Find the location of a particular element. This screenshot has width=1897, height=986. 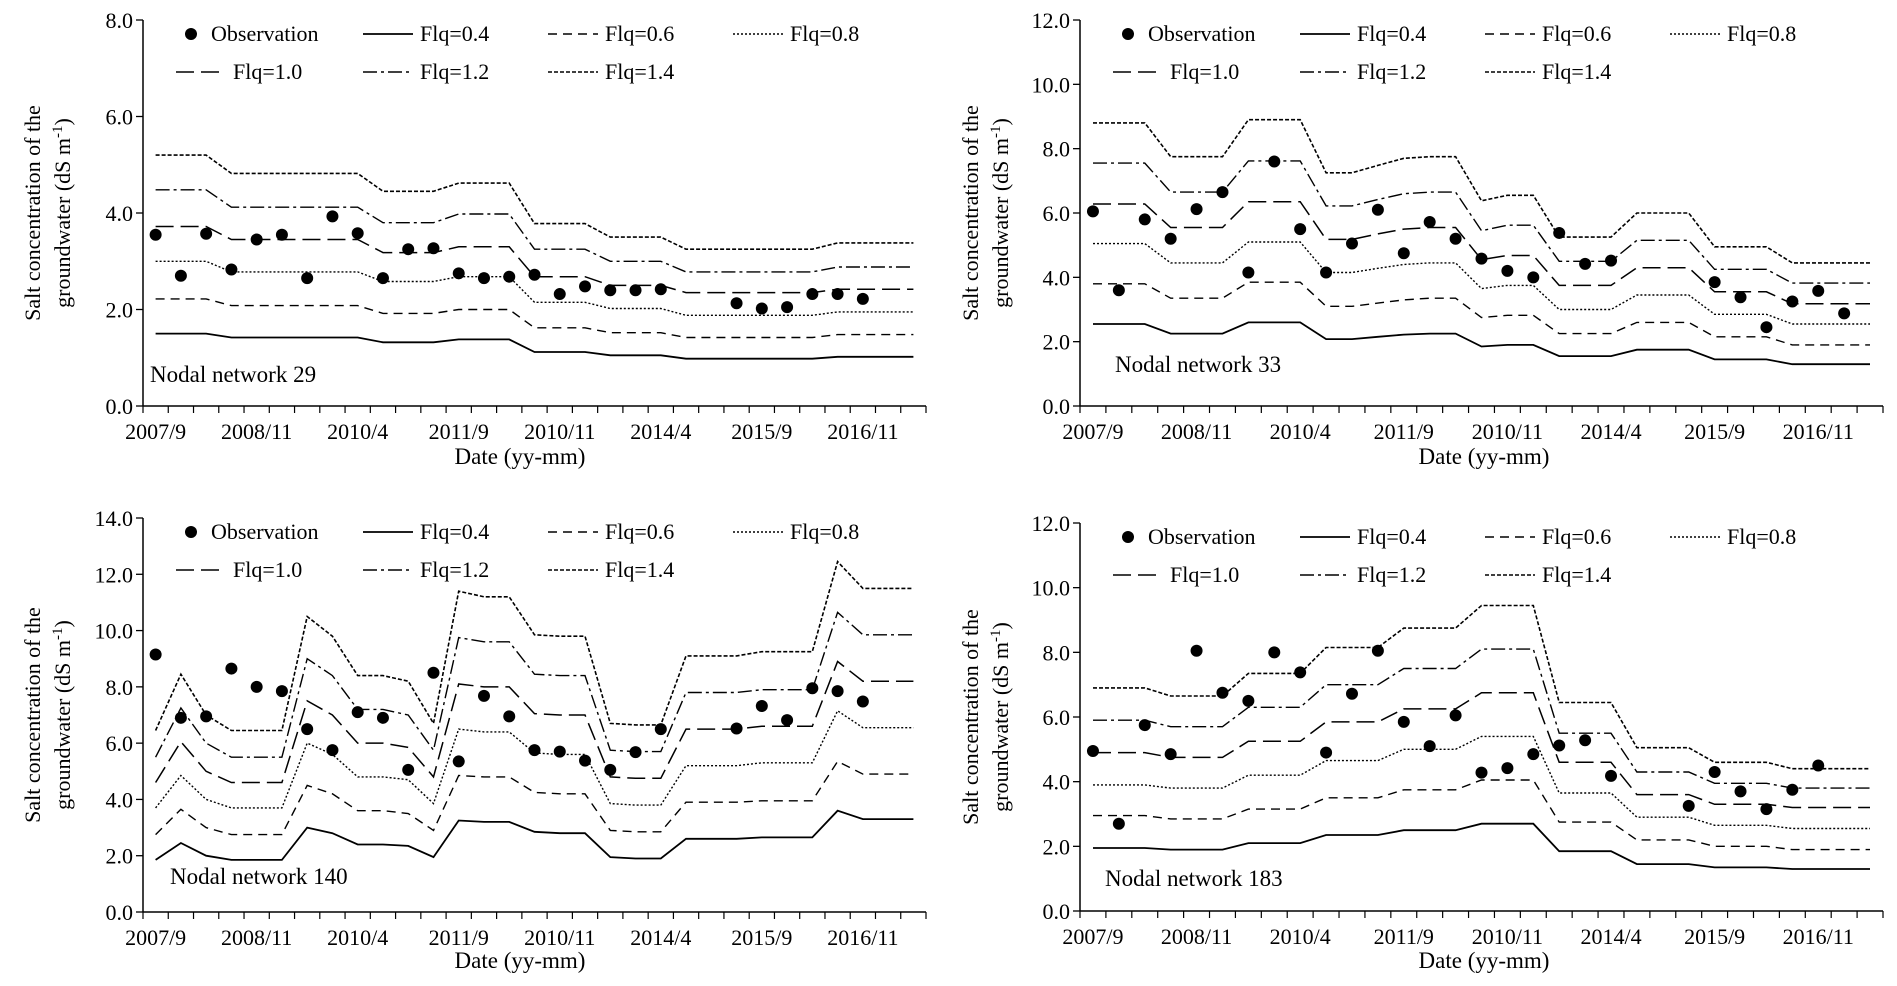

x-tick-label: 2016/11 is located at coordinates (862, 431).